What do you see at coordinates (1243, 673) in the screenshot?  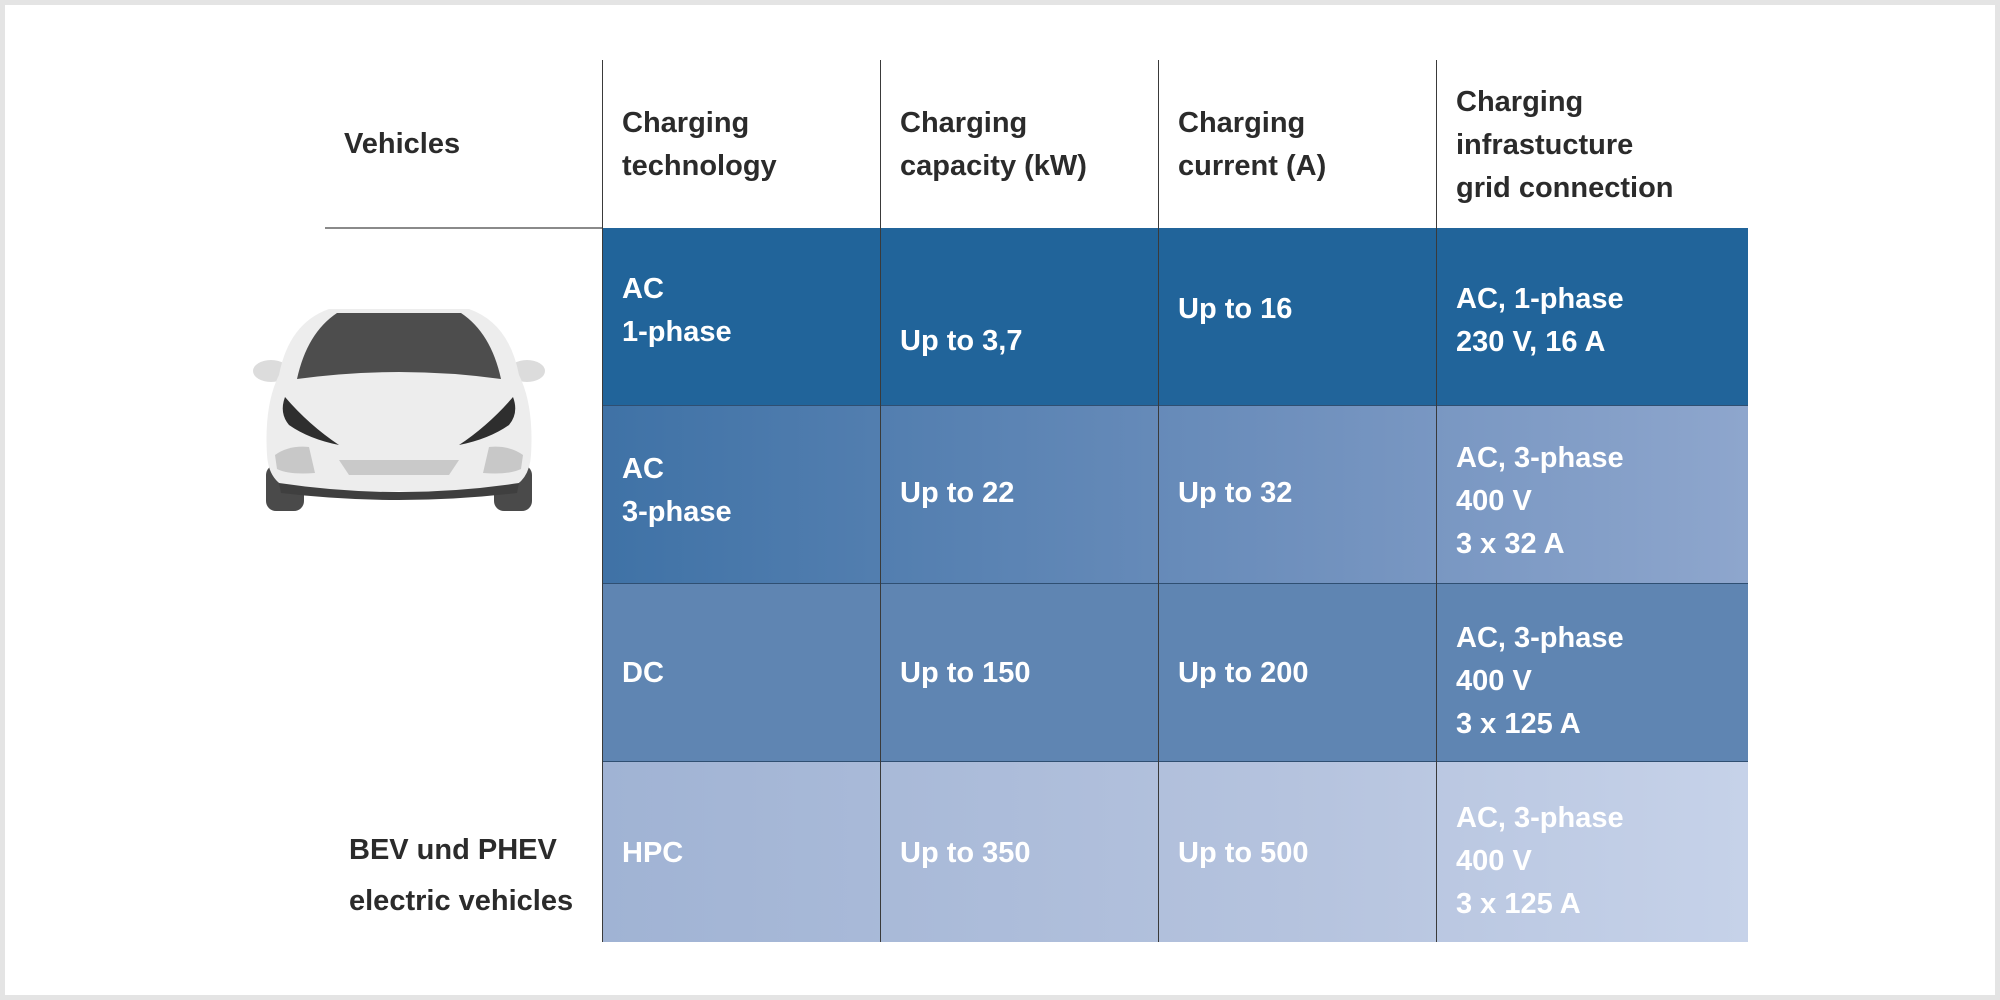 I see `cell-current: Up to 200` at bounding box center [1243, 673].